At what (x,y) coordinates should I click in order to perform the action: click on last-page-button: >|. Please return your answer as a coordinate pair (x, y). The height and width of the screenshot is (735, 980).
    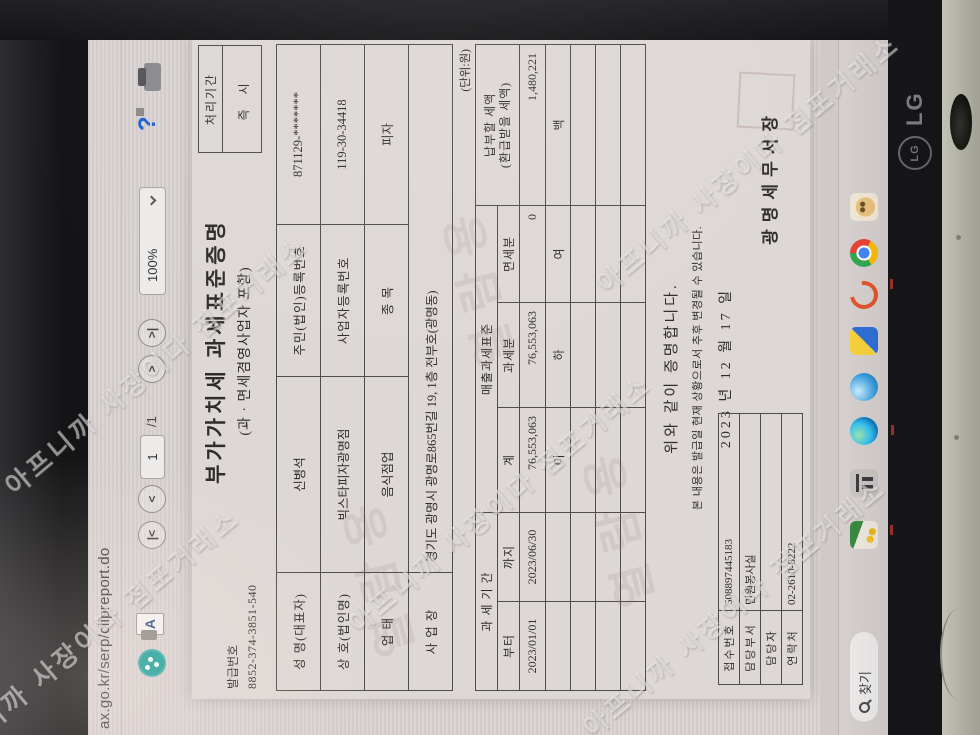
    Looking at the image, I should click on (152, 333).